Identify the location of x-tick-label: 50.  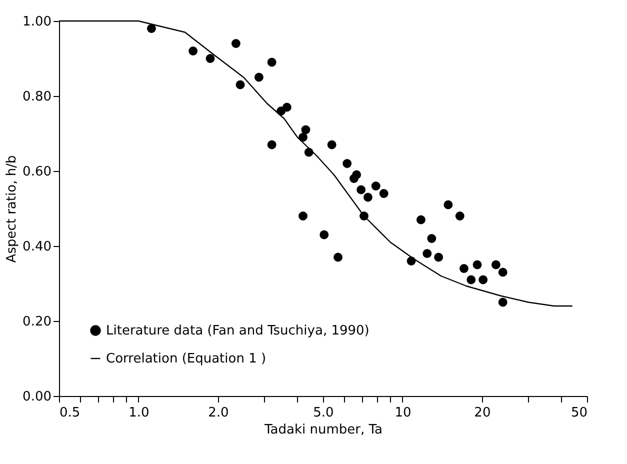
(579, 413).